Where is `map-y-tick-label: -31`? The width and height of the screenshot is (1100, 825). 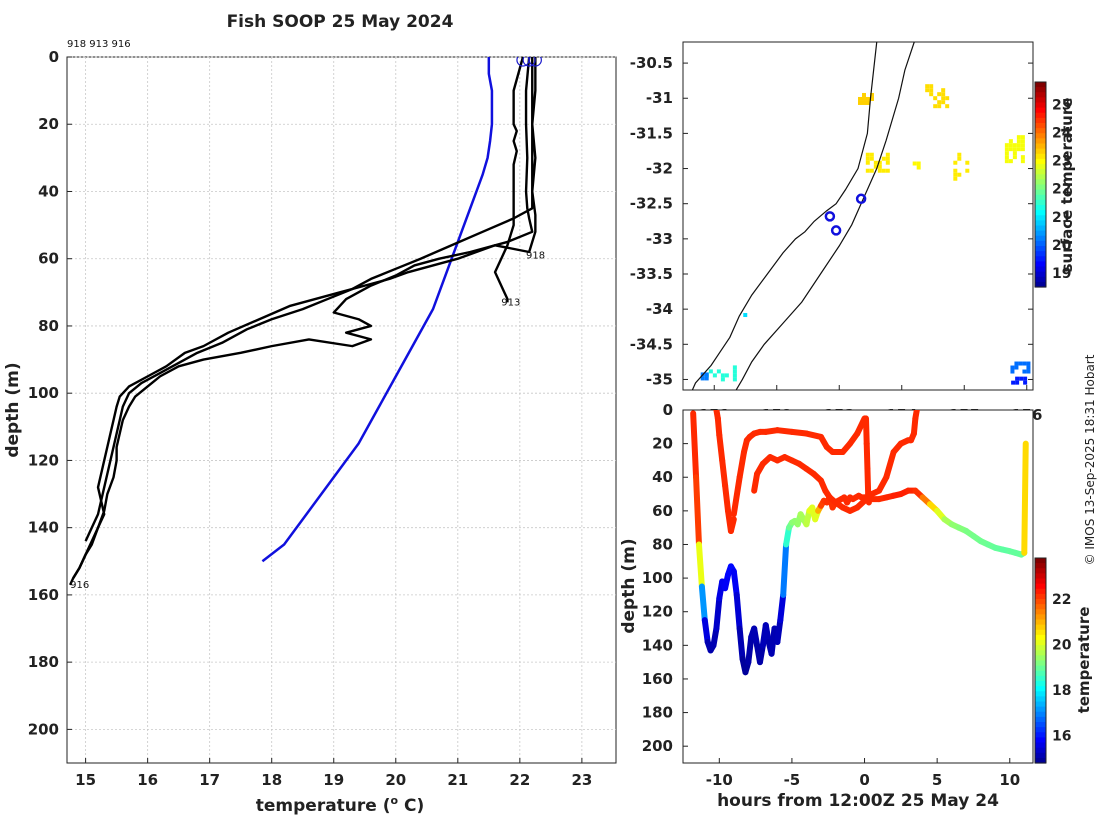 map-y-tick-label: -31 is located at coordinates (659, 98).